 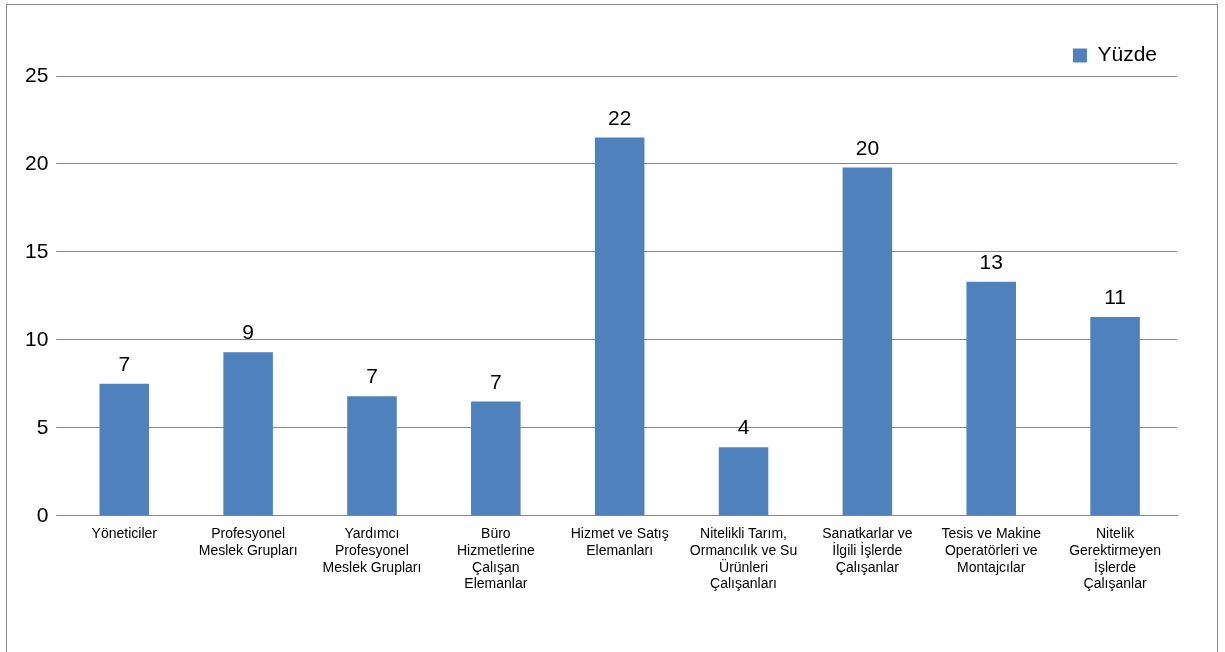 What do you see at coordinates (37, 162) in the screenshot?
I see `y-tick-label: 20` at bounding box center [37, 162].